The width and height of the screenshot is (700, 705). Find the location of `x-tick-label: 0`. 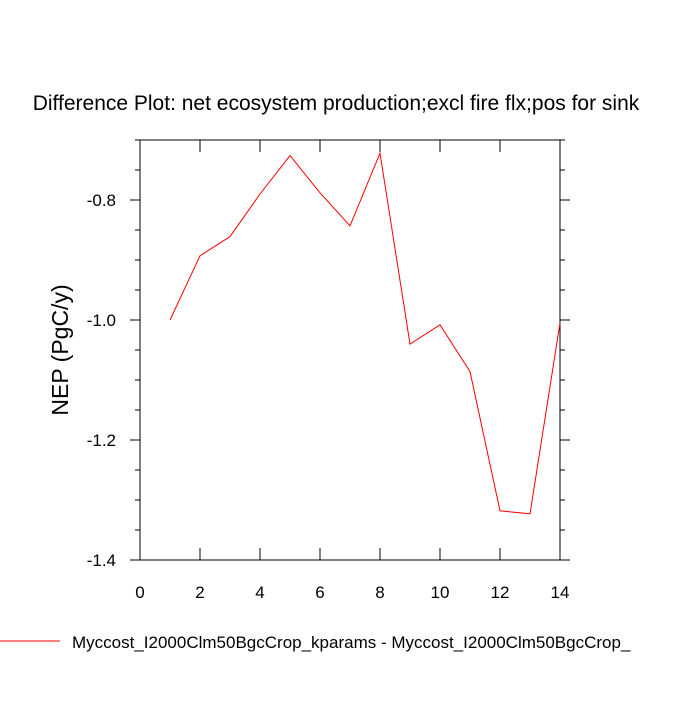

x-tick-label: 0 is located at coordinates (139, 592).